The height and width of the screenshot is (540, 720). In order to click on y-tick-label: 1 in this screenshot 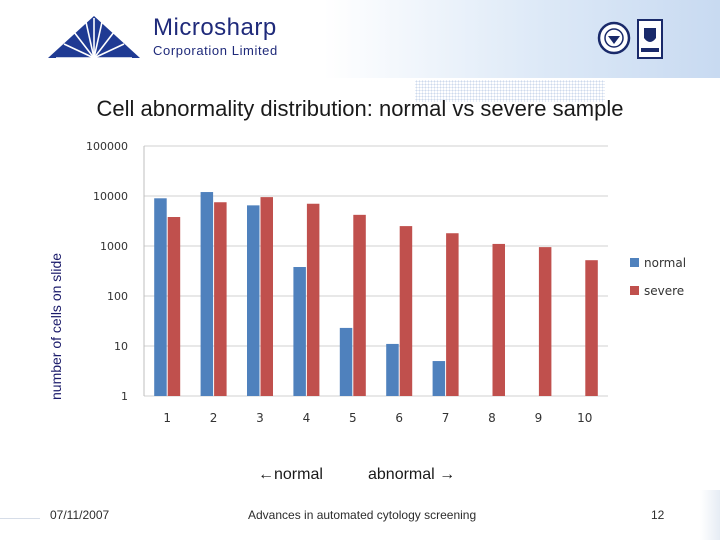, I will do `click(124, 396)`.